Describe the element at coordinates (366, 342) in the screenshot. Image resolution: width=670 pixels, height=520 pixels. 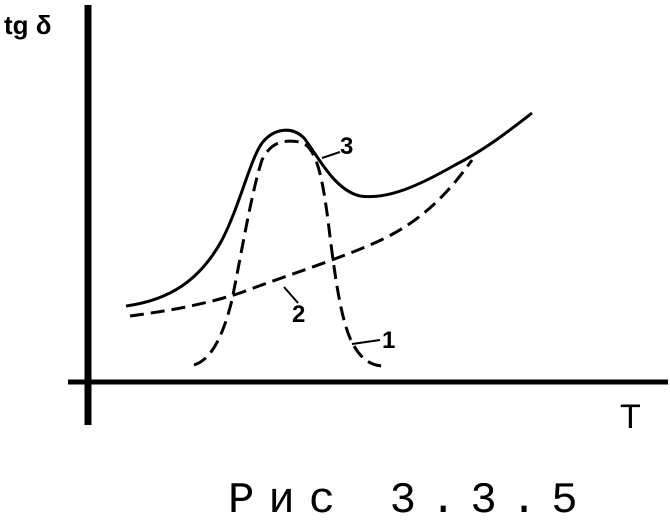
I see `curve-1-leader` at that location.